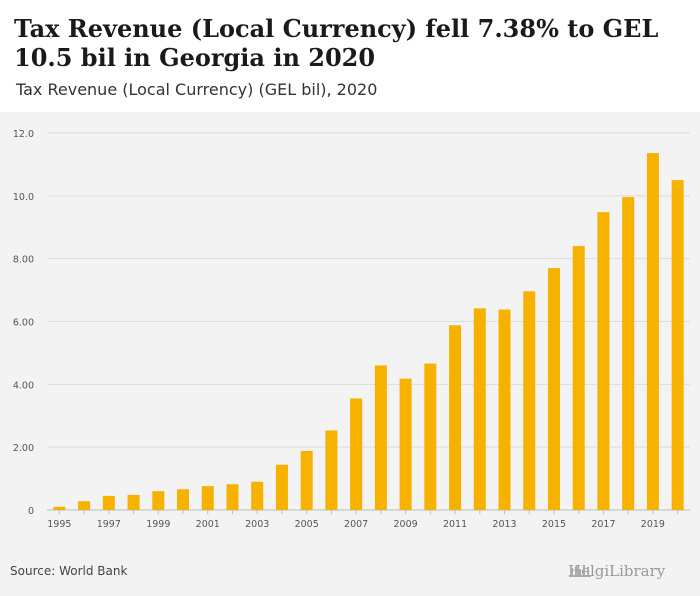 The image size is (700, 596). I want to click on x-tick-label: 2013, so click(504, 524).